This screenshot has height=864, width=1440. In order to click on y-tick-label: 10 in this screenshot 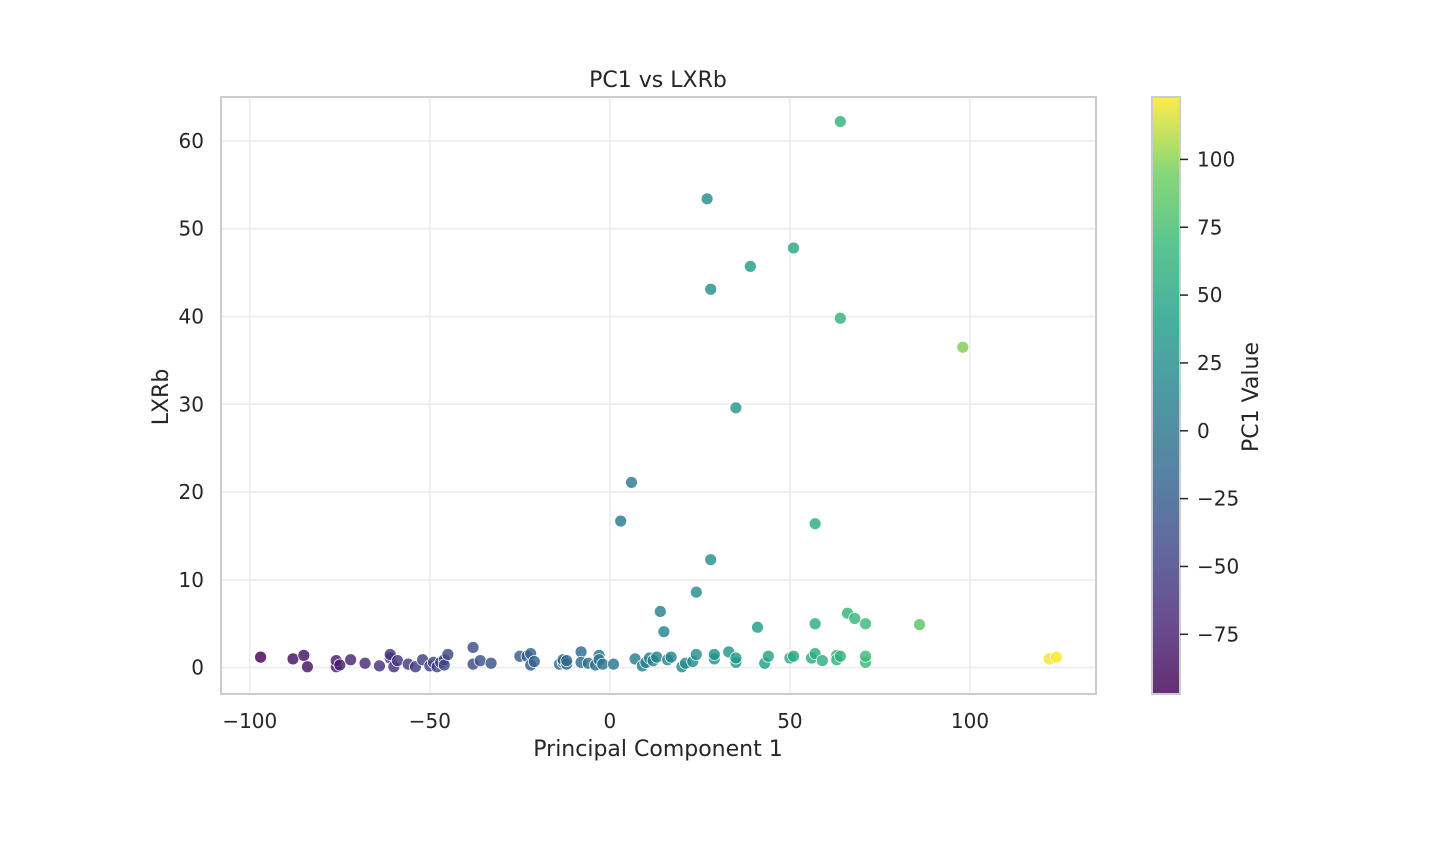, I will do `click(191, 580)`.